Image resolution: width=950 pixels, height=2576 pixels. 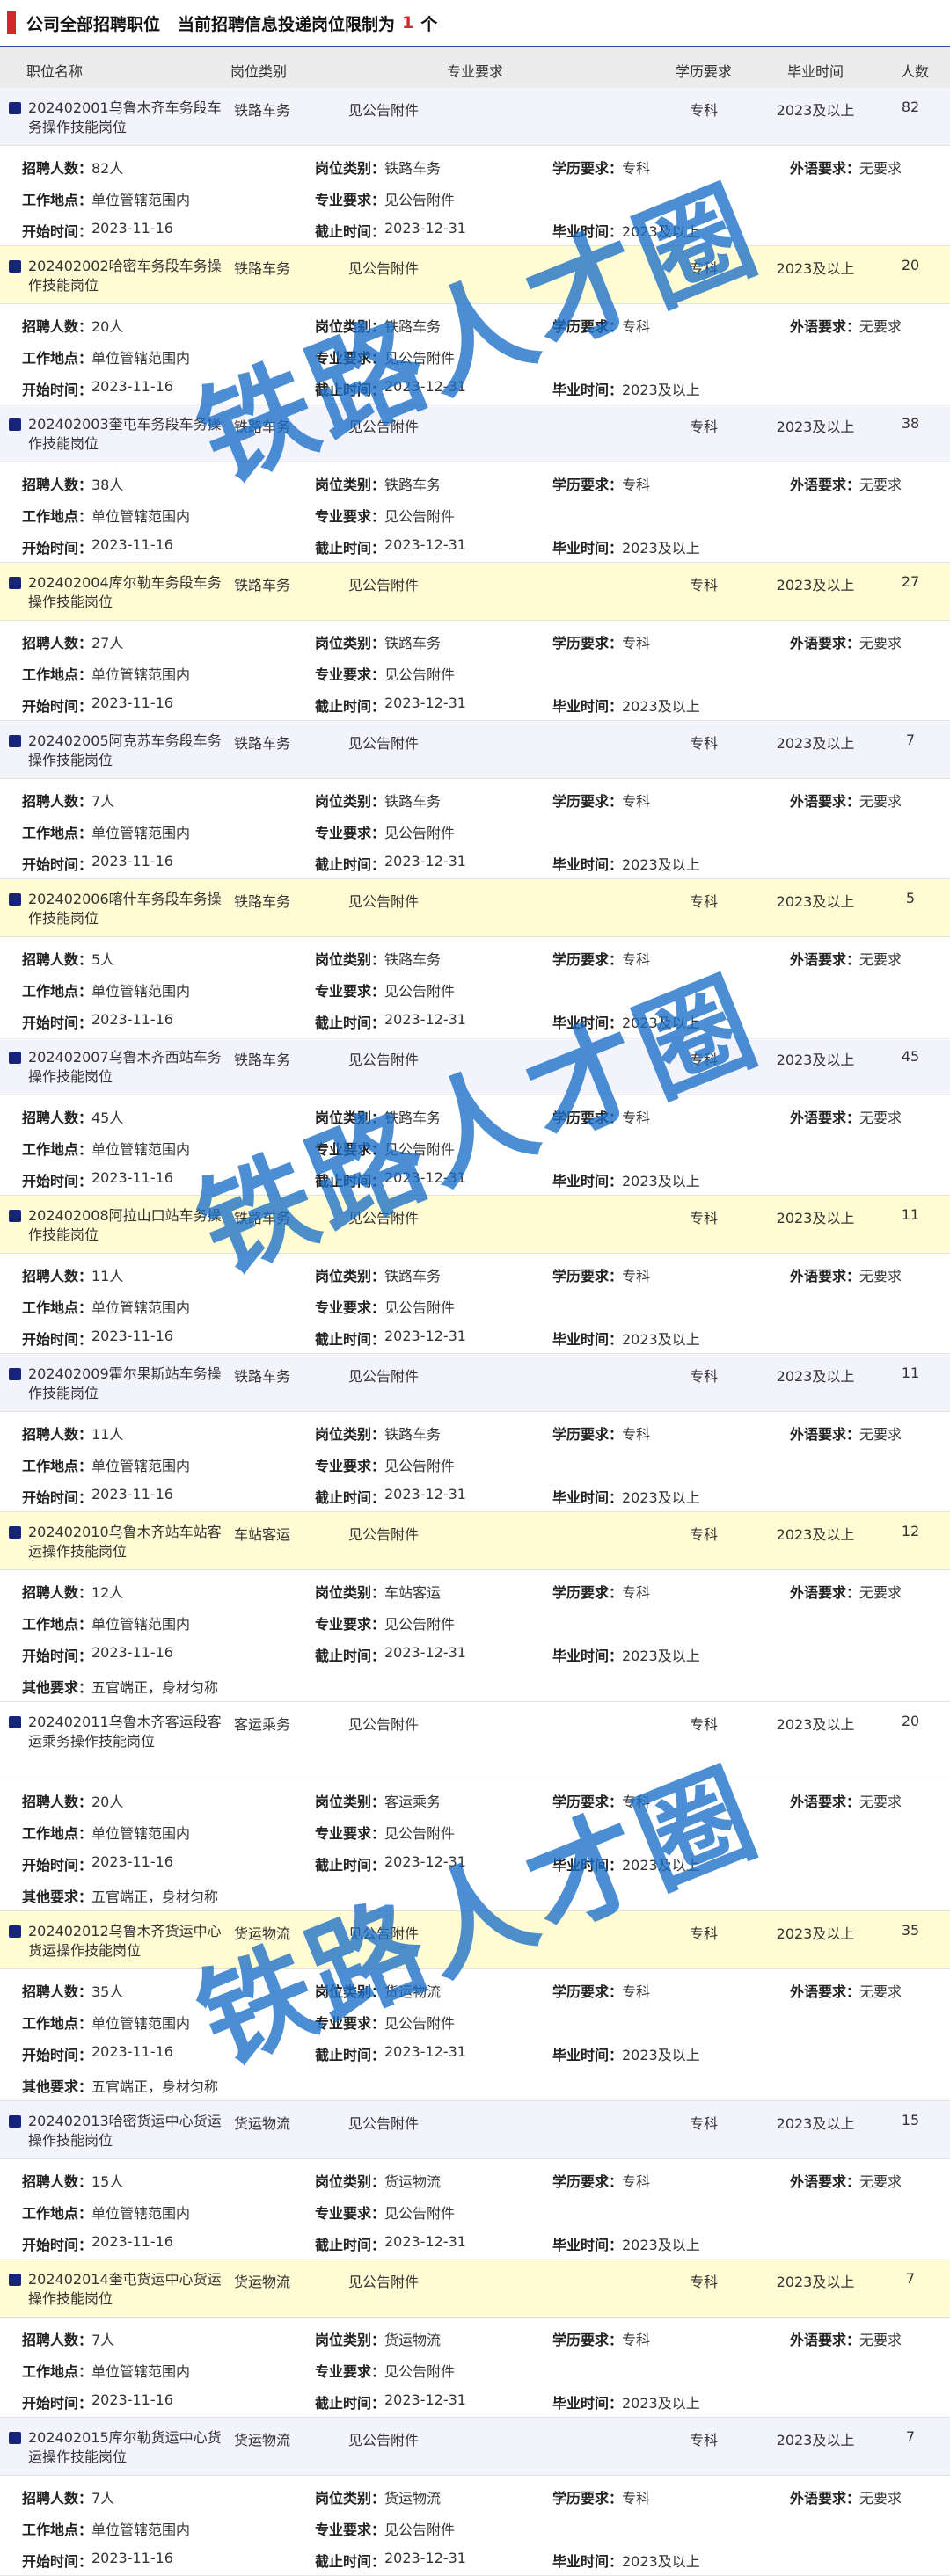 I want to click on job-name: 202402006喀什车务段车务操作技能岗位, so click(x=125, y=909).